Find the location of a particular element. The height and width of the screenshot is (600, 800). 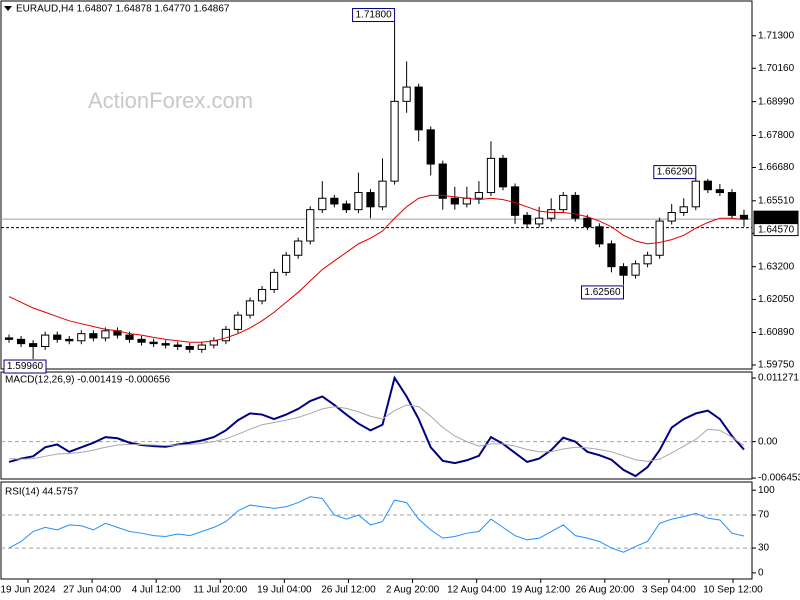

x-tick-label: 19 Aug 12:00 is located at coordinates (540, 590).